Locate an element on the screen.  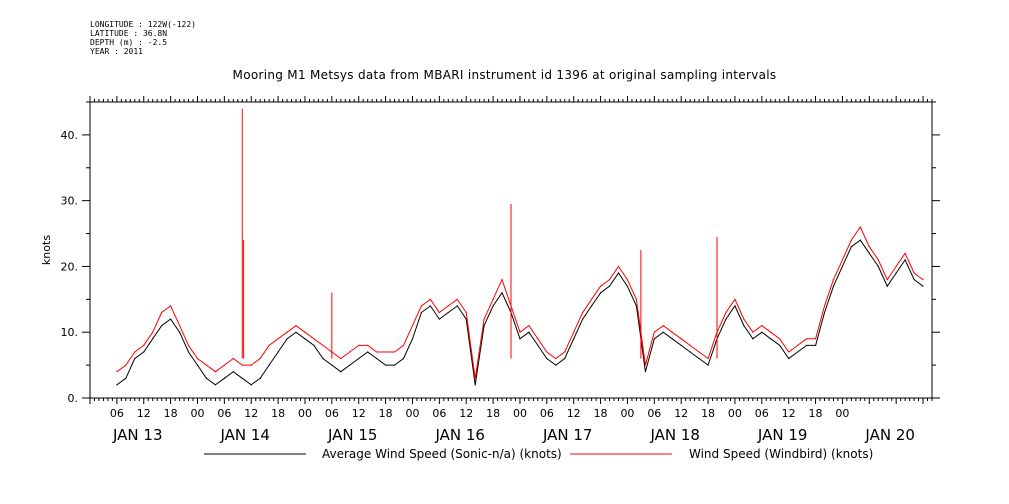
meta-year: YEAR : 2011 is located at coordinates (116, 51).